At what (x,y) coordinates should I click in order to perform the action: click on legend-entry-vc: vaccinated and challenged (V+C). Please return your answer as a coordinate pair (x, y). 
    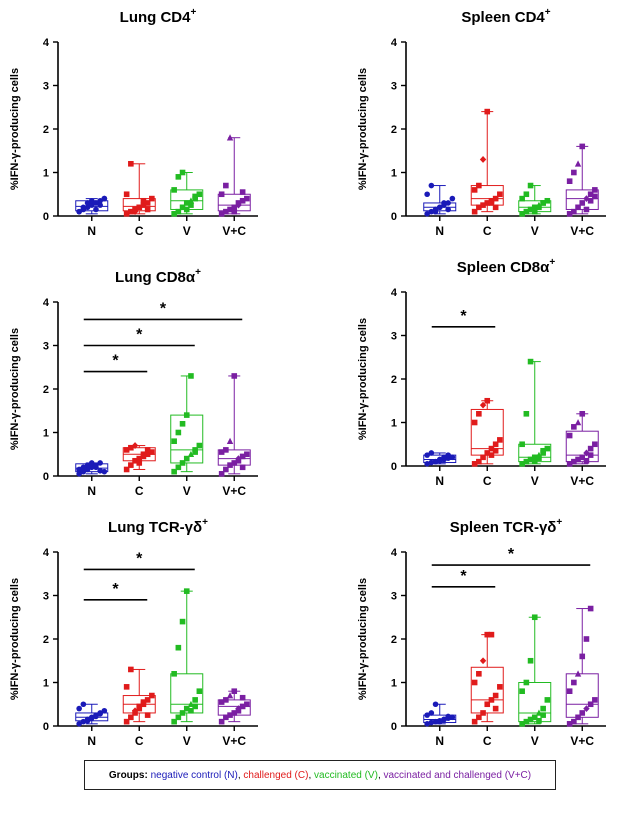
    Looking at the image, I should click on (457, 775).